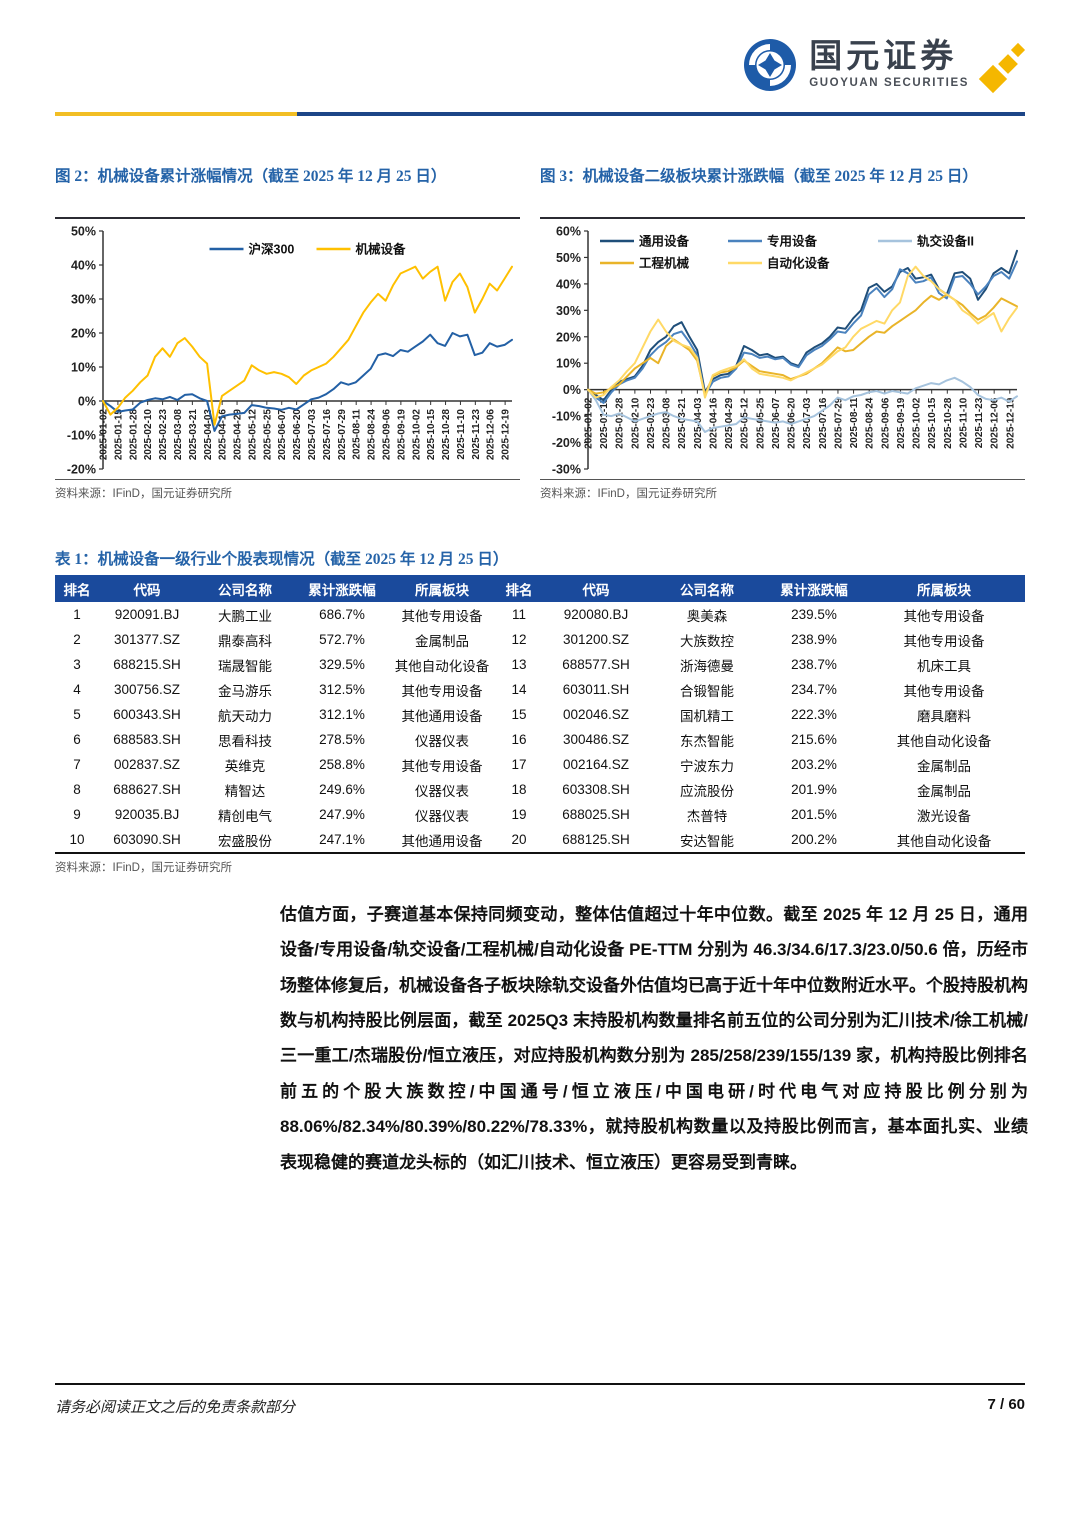  Describe the element at coordinates (707, 741) in the screenshot. I see `table-cell: 东杰智能` at that location.